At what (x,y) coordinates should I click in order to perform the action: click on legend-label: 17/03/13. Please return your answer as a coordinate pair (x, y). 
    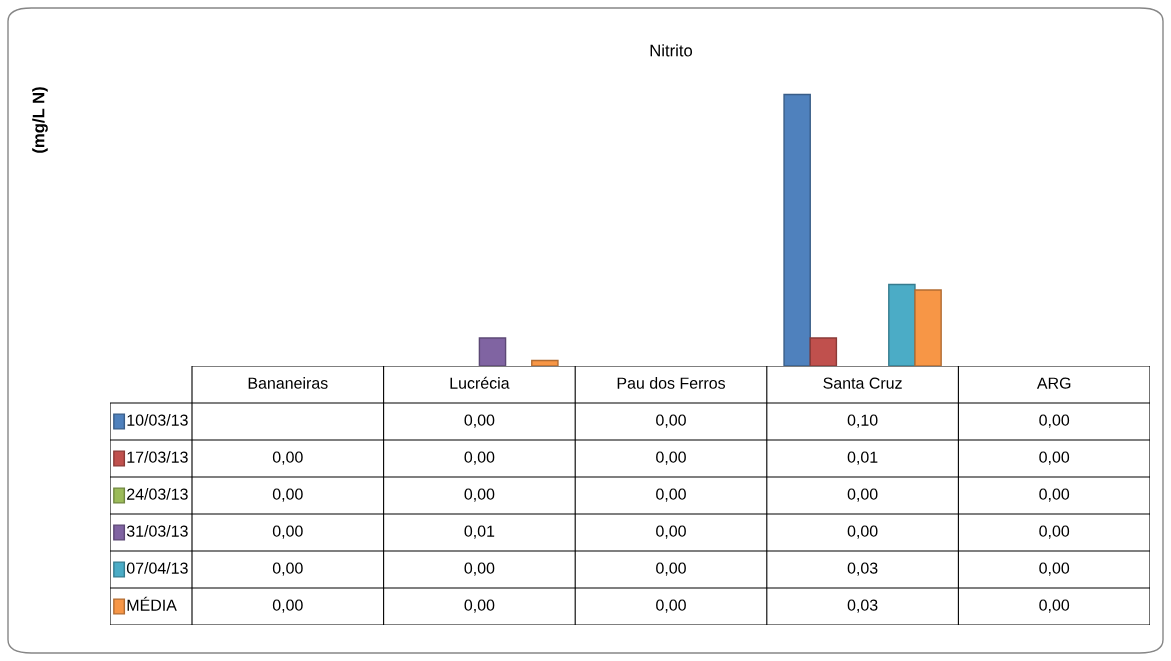
    Looking at the image, I should click on (157, 457).